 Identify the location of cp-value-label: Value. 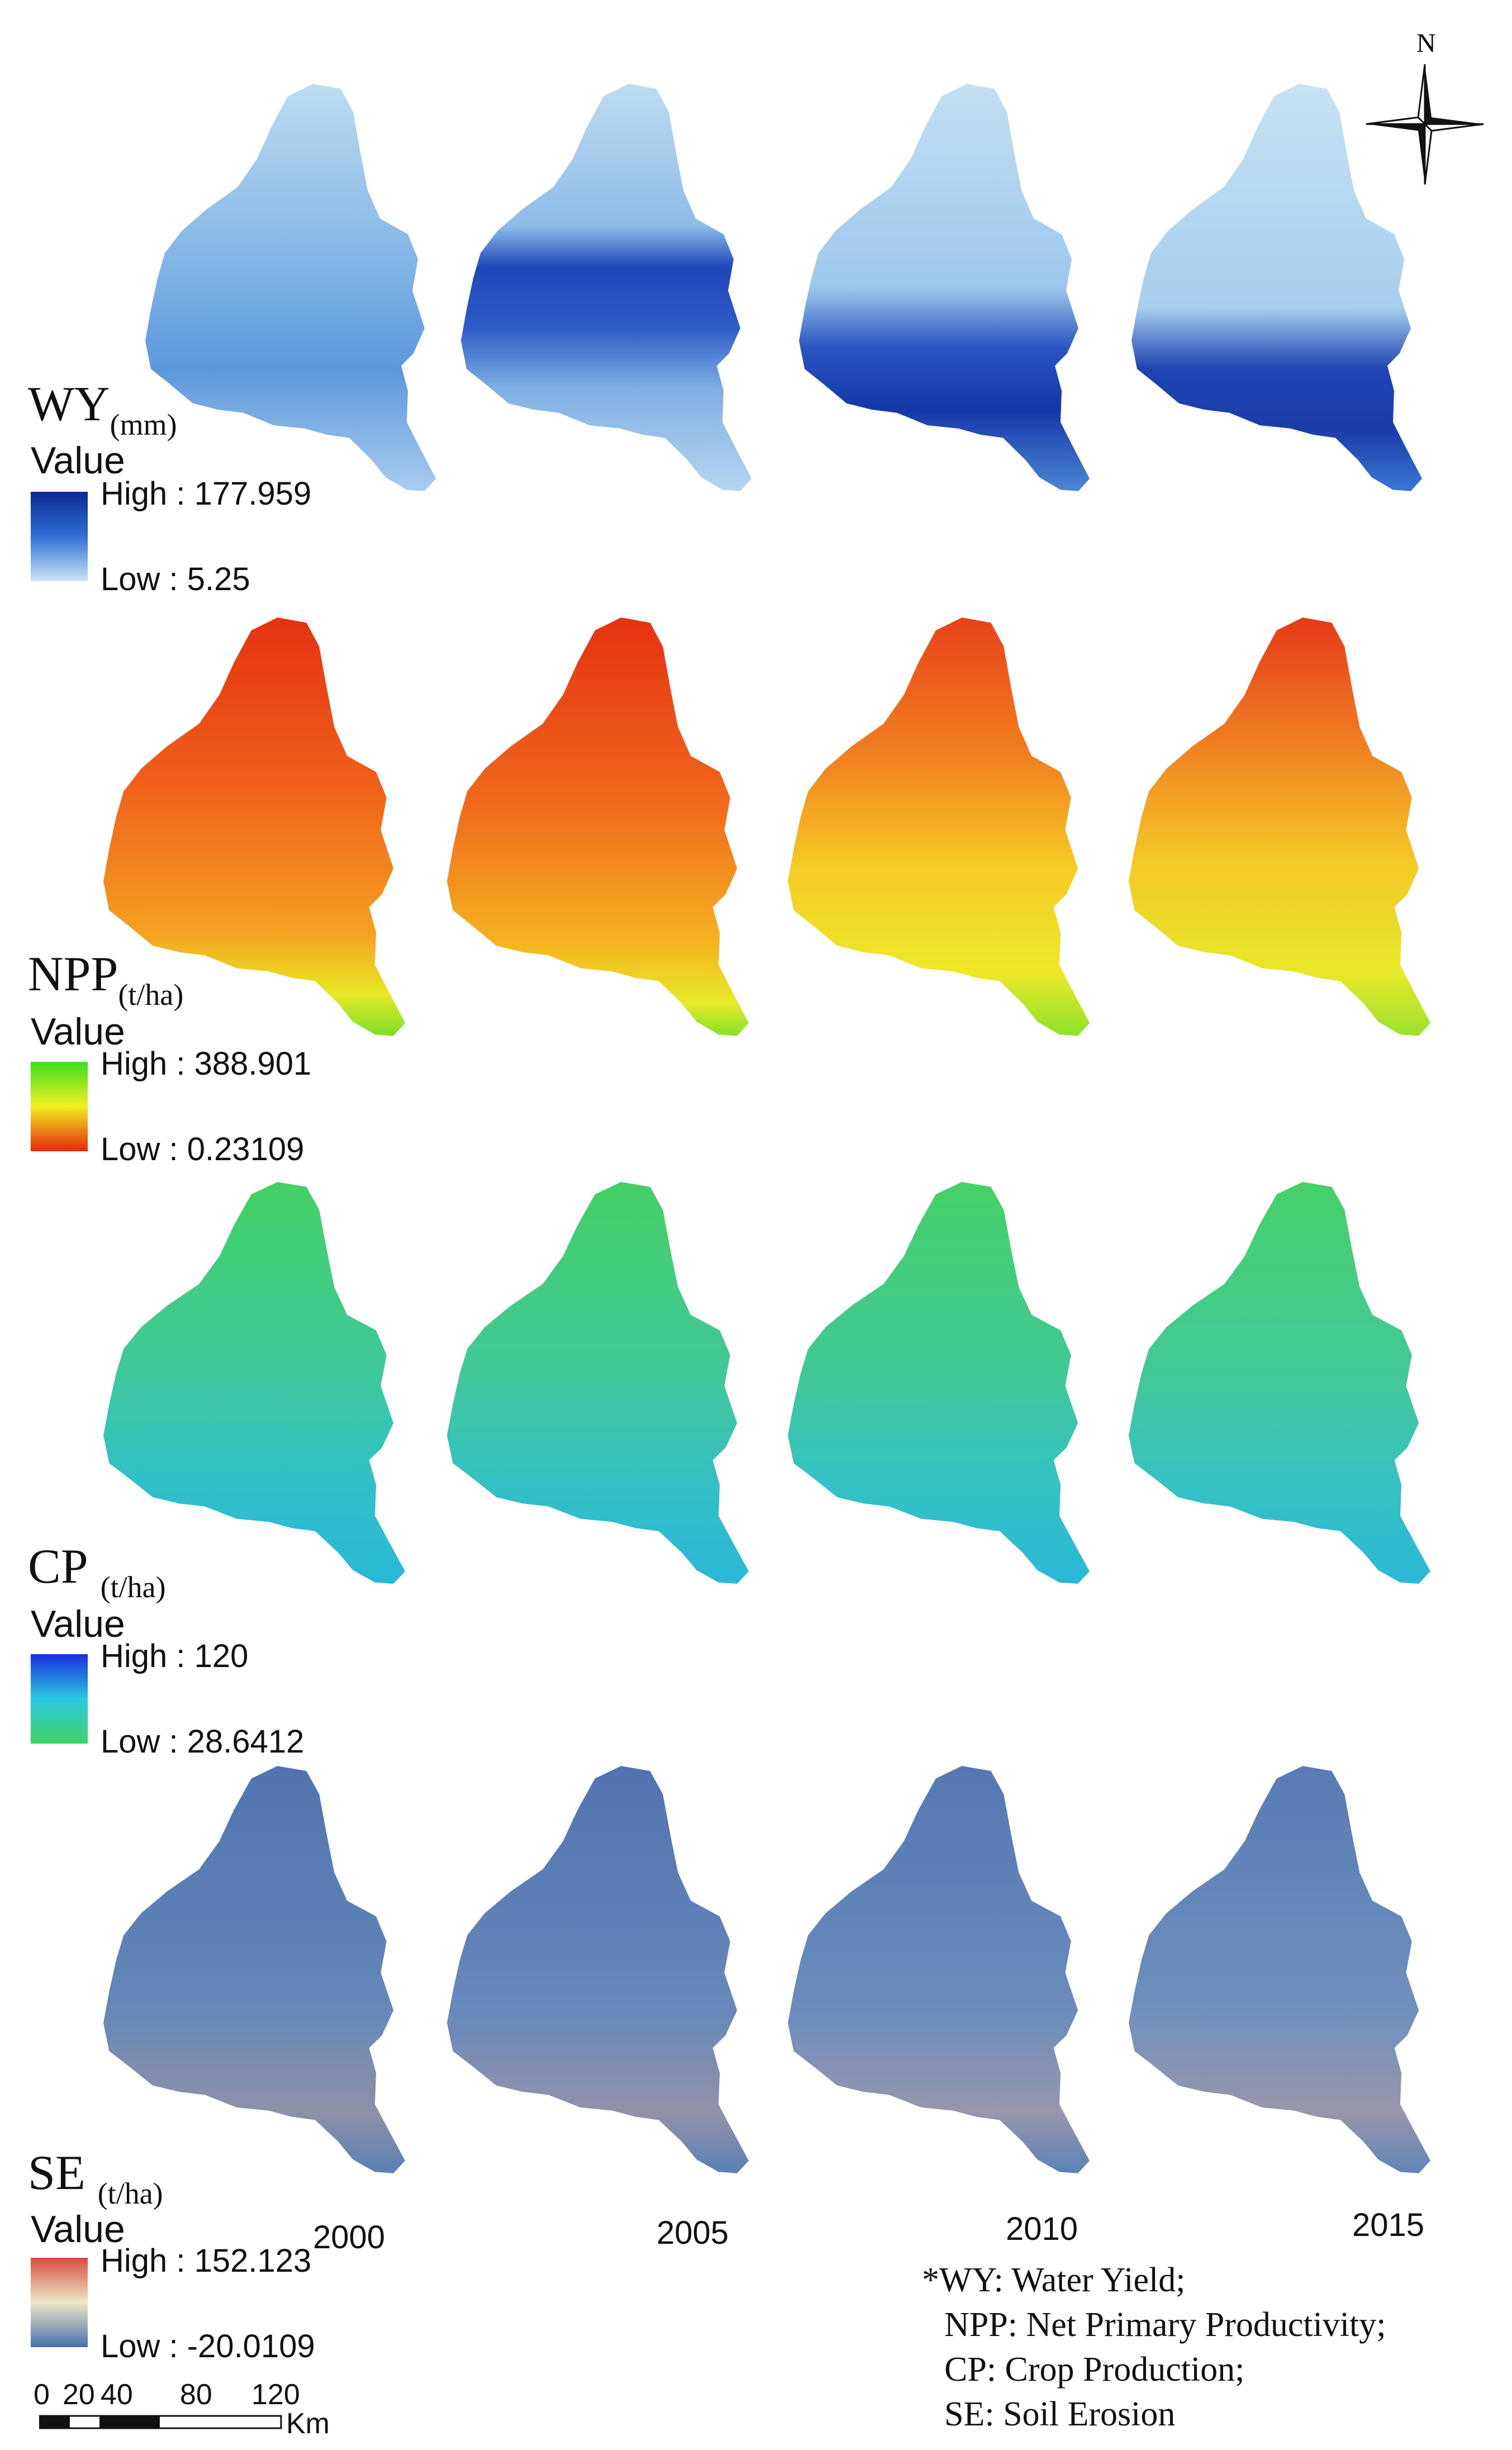
(78, 1624).